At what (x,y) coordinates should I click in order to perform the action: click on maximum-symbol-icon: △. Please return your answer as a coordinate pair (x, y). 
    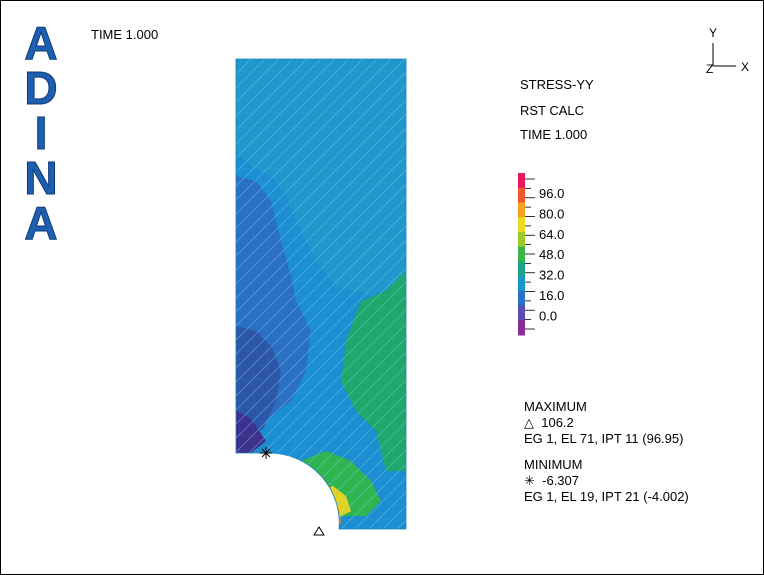
    Looking at the image, I should click on (529, 422).